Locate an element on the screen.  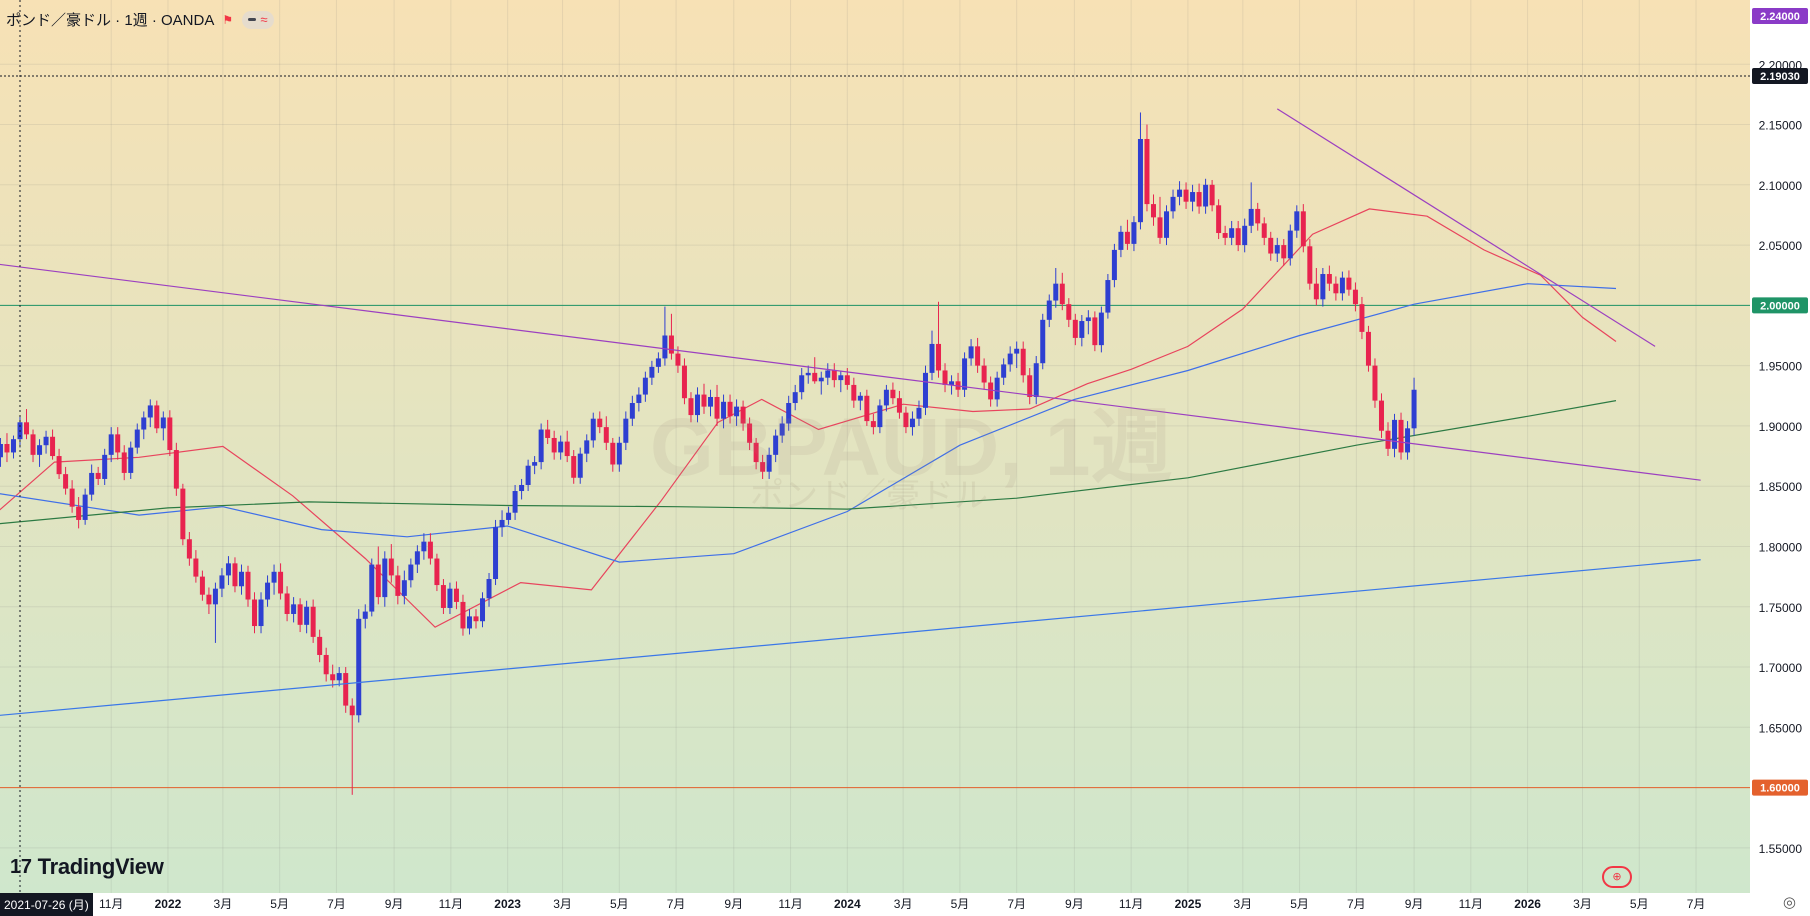
tradingview-logo: 17 TradingView is located at coordinates (87, 867).